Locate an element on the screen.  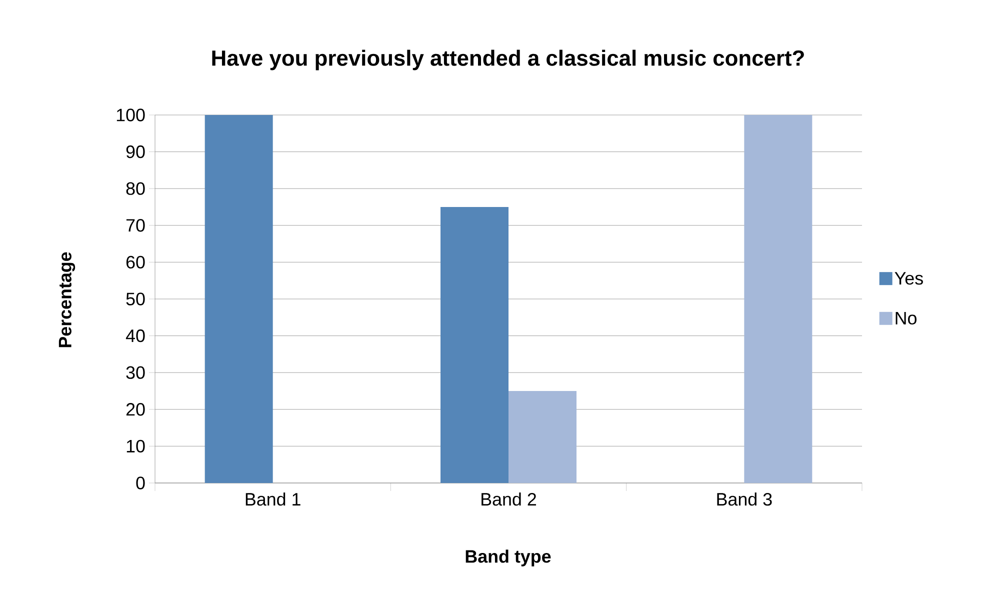
chart-title: Have you previously attended a classical music concert? is located at coordinates (508, 60).